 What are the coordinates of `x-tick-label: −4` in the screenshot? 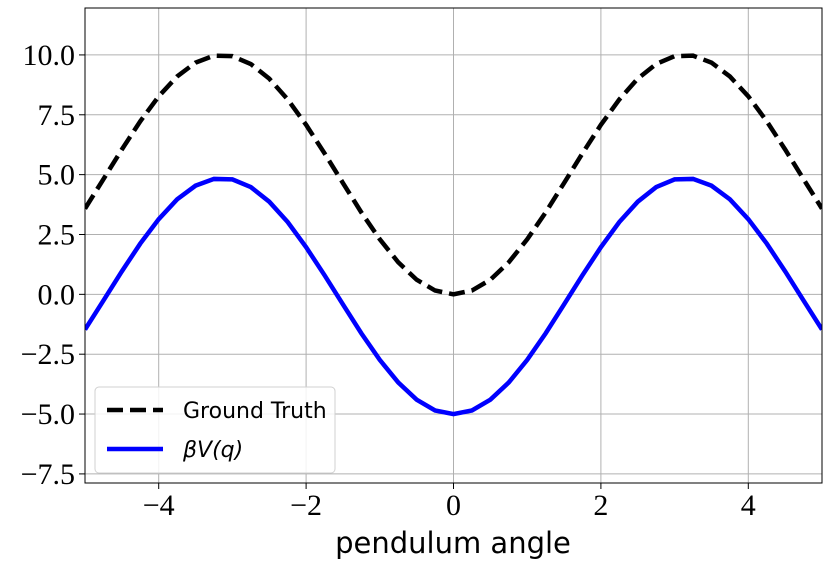 It's located at (159, 505).